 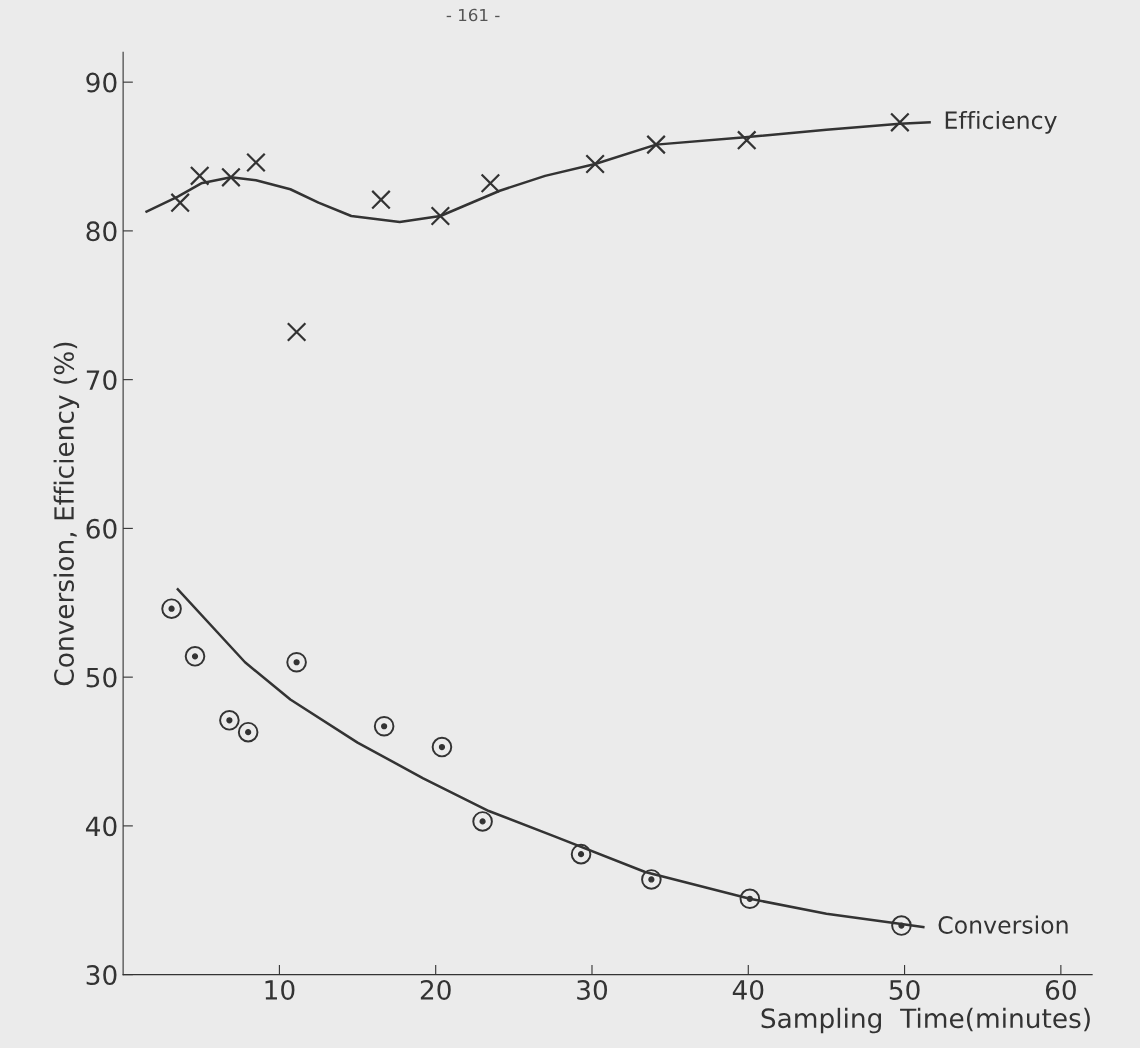 What do you see at coordinates (101, 231) in the screenshot?
I see `y-tick-label: 80` at bounding box center [101, 231].